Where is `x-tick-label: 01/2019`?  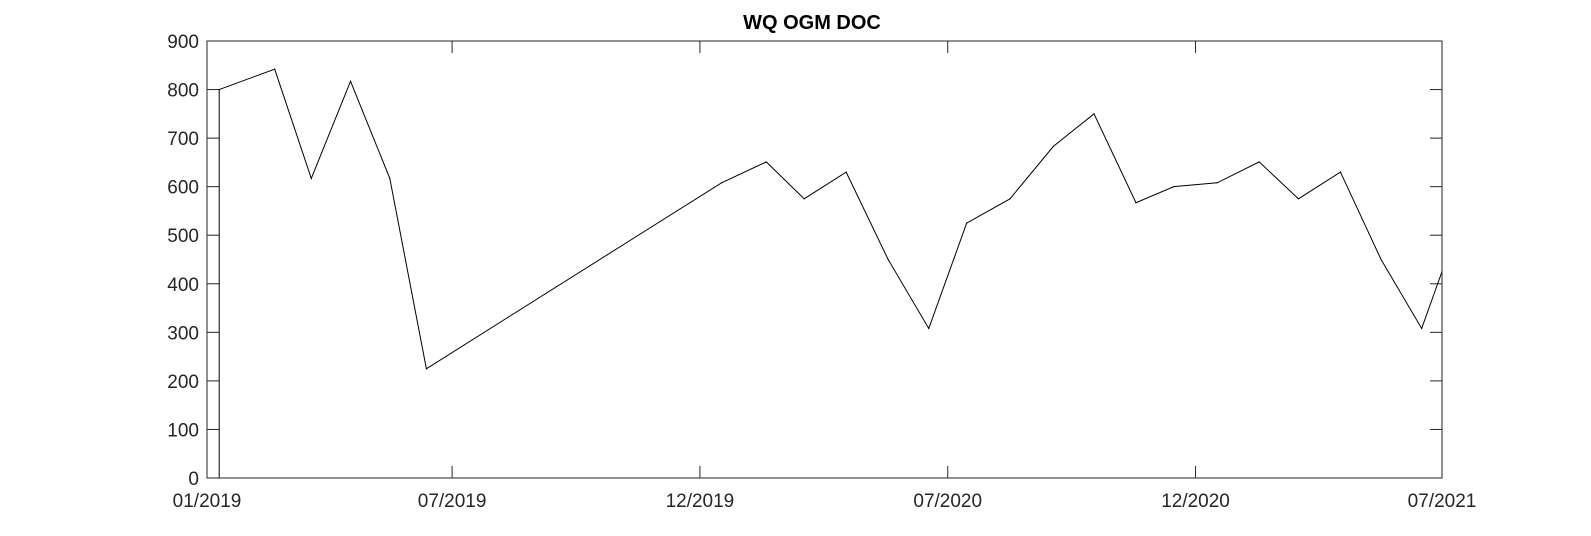
x-tick-label: 01/2019 is located at coordinates (207, 501).